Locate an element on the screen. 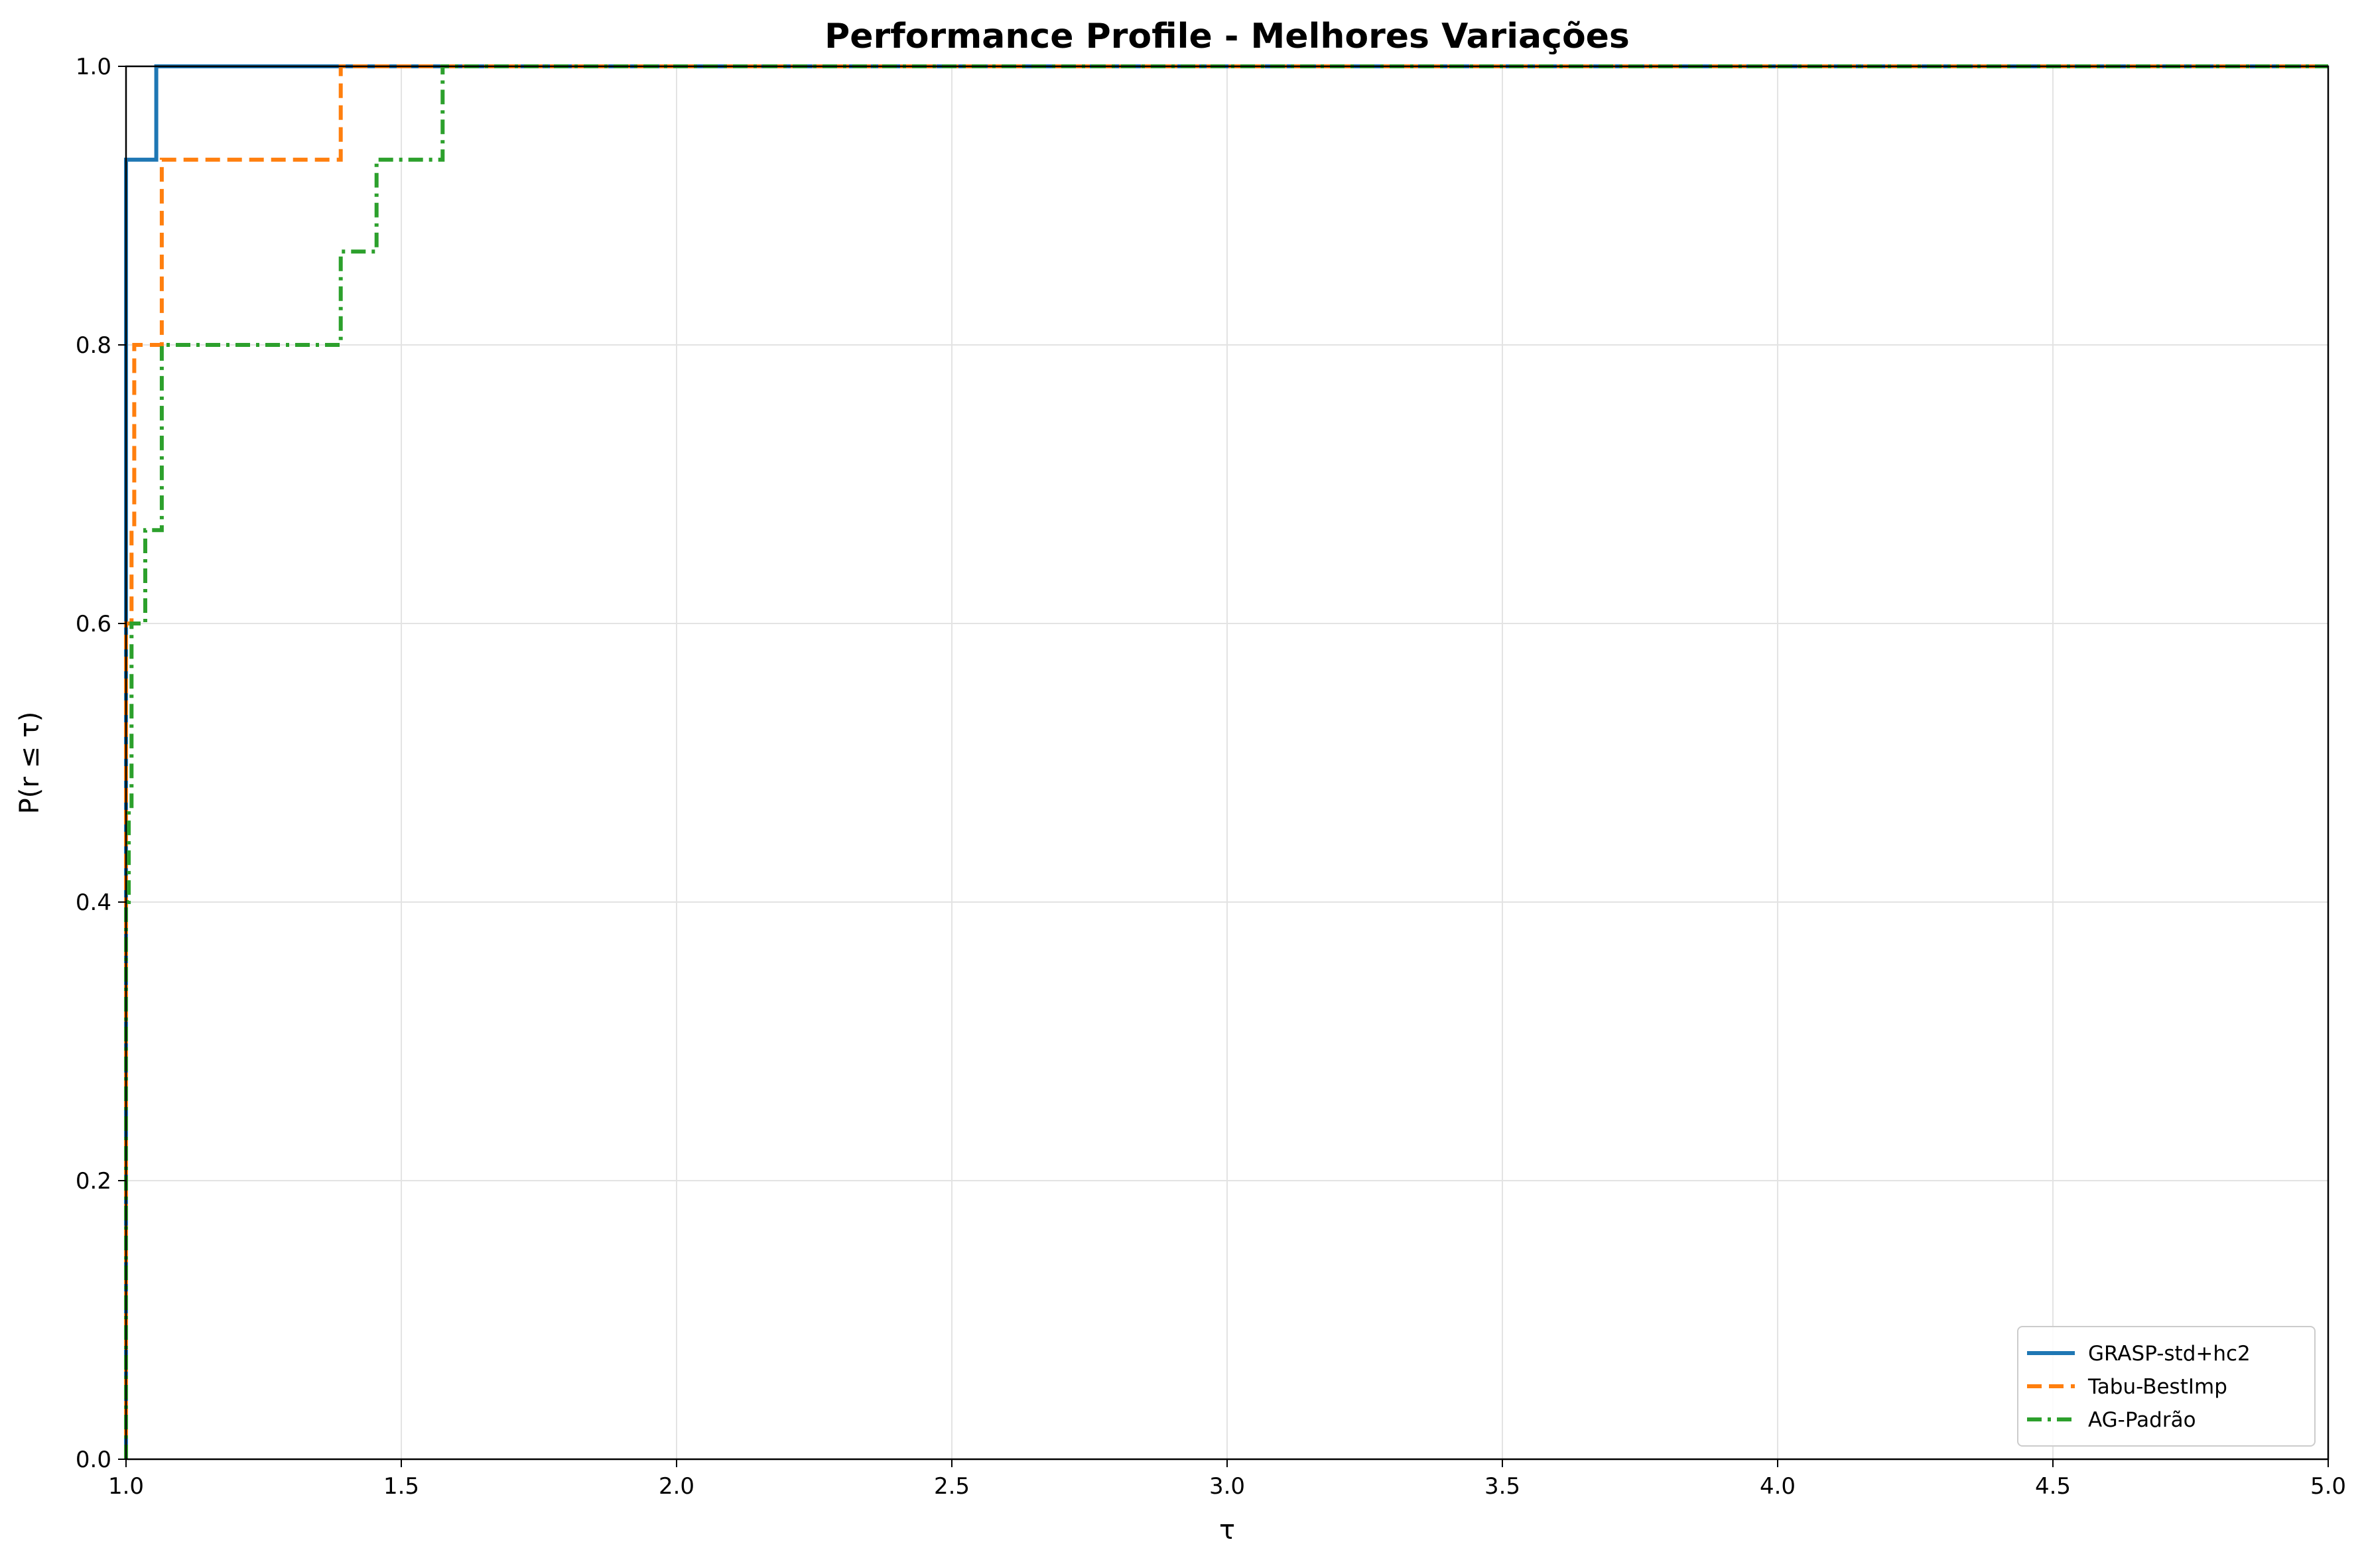  y-tick-label: 0.4 is located at coordinates (93, 903).